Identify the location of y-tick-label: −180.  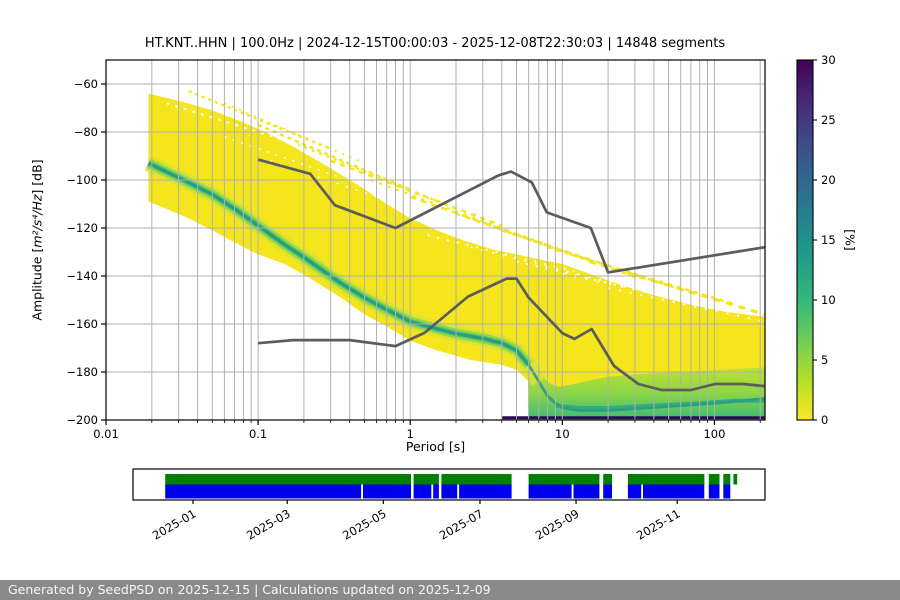
(82, 372).